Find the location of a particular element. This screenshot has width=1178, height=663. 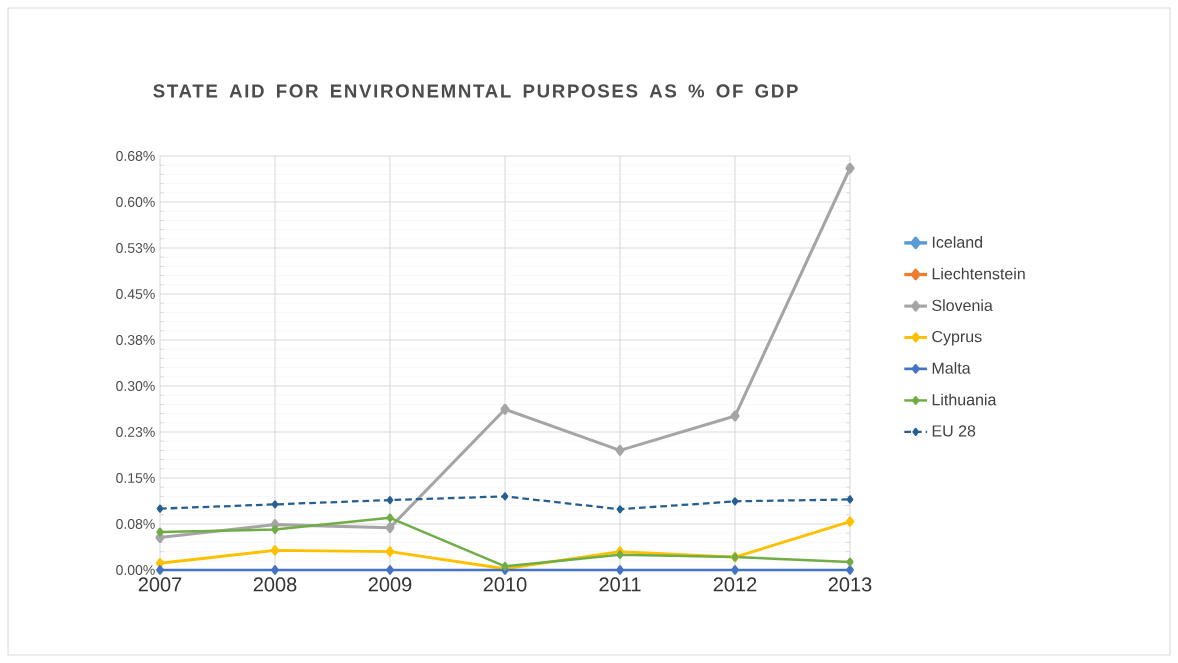

y-tick-label: 0.60% is located at coordinates (135, 202).